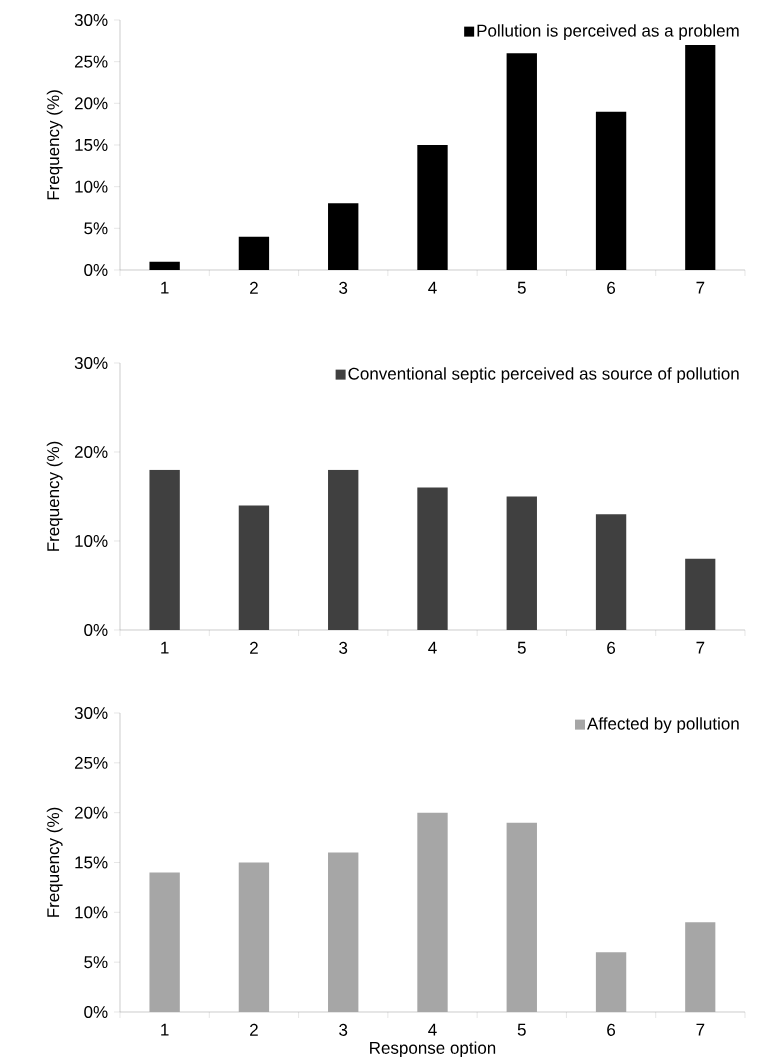 The width and height of the screenshot is (765, 1057). Describe the element at coordinates (433, 1049) in the screenshot. I see `x-axis-title: Response option` at that location.